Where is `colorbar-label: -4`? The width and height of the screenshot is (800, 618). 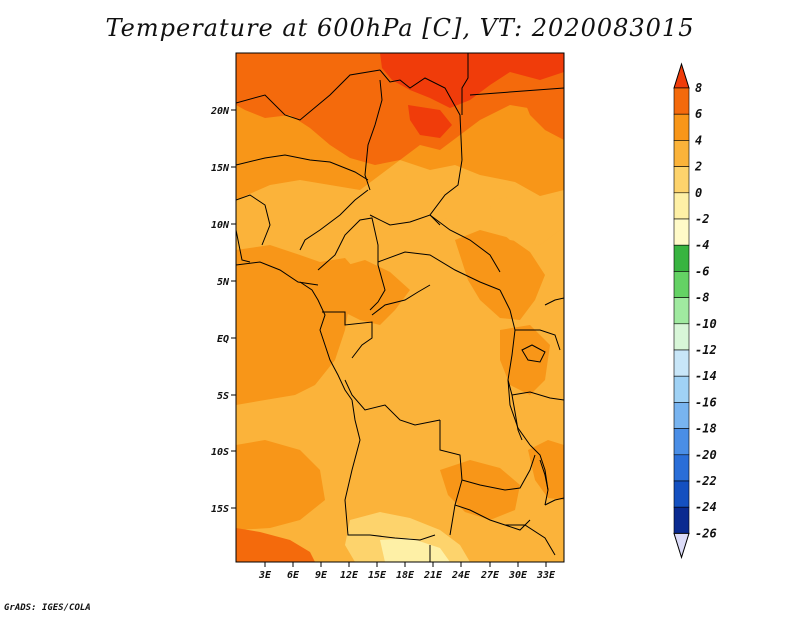 colorbar-label: -4 is located at coordinates (702, 245).